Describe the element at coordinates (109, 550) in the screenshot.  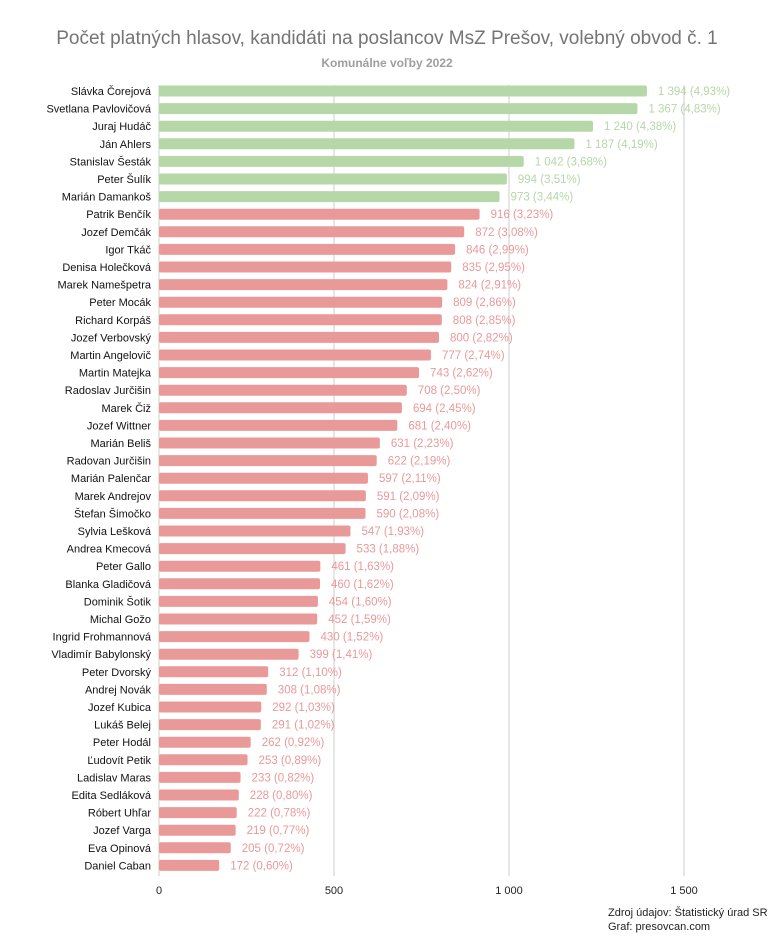
I see `category-label: Andrea Kmecová` at that location.